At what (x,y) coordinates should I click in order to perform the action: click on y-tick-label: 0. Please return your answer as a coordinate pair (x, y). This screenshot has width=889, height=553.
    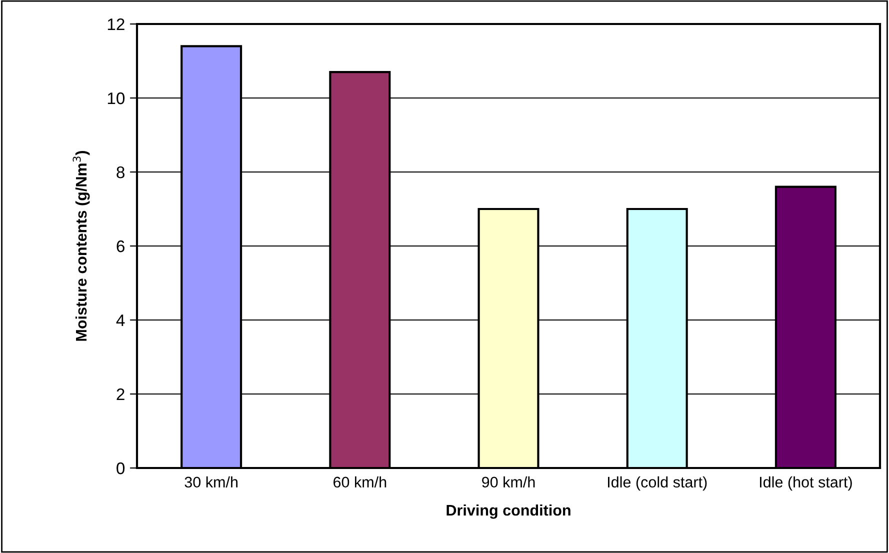
    Looking at the image, I should click on (120, 468).